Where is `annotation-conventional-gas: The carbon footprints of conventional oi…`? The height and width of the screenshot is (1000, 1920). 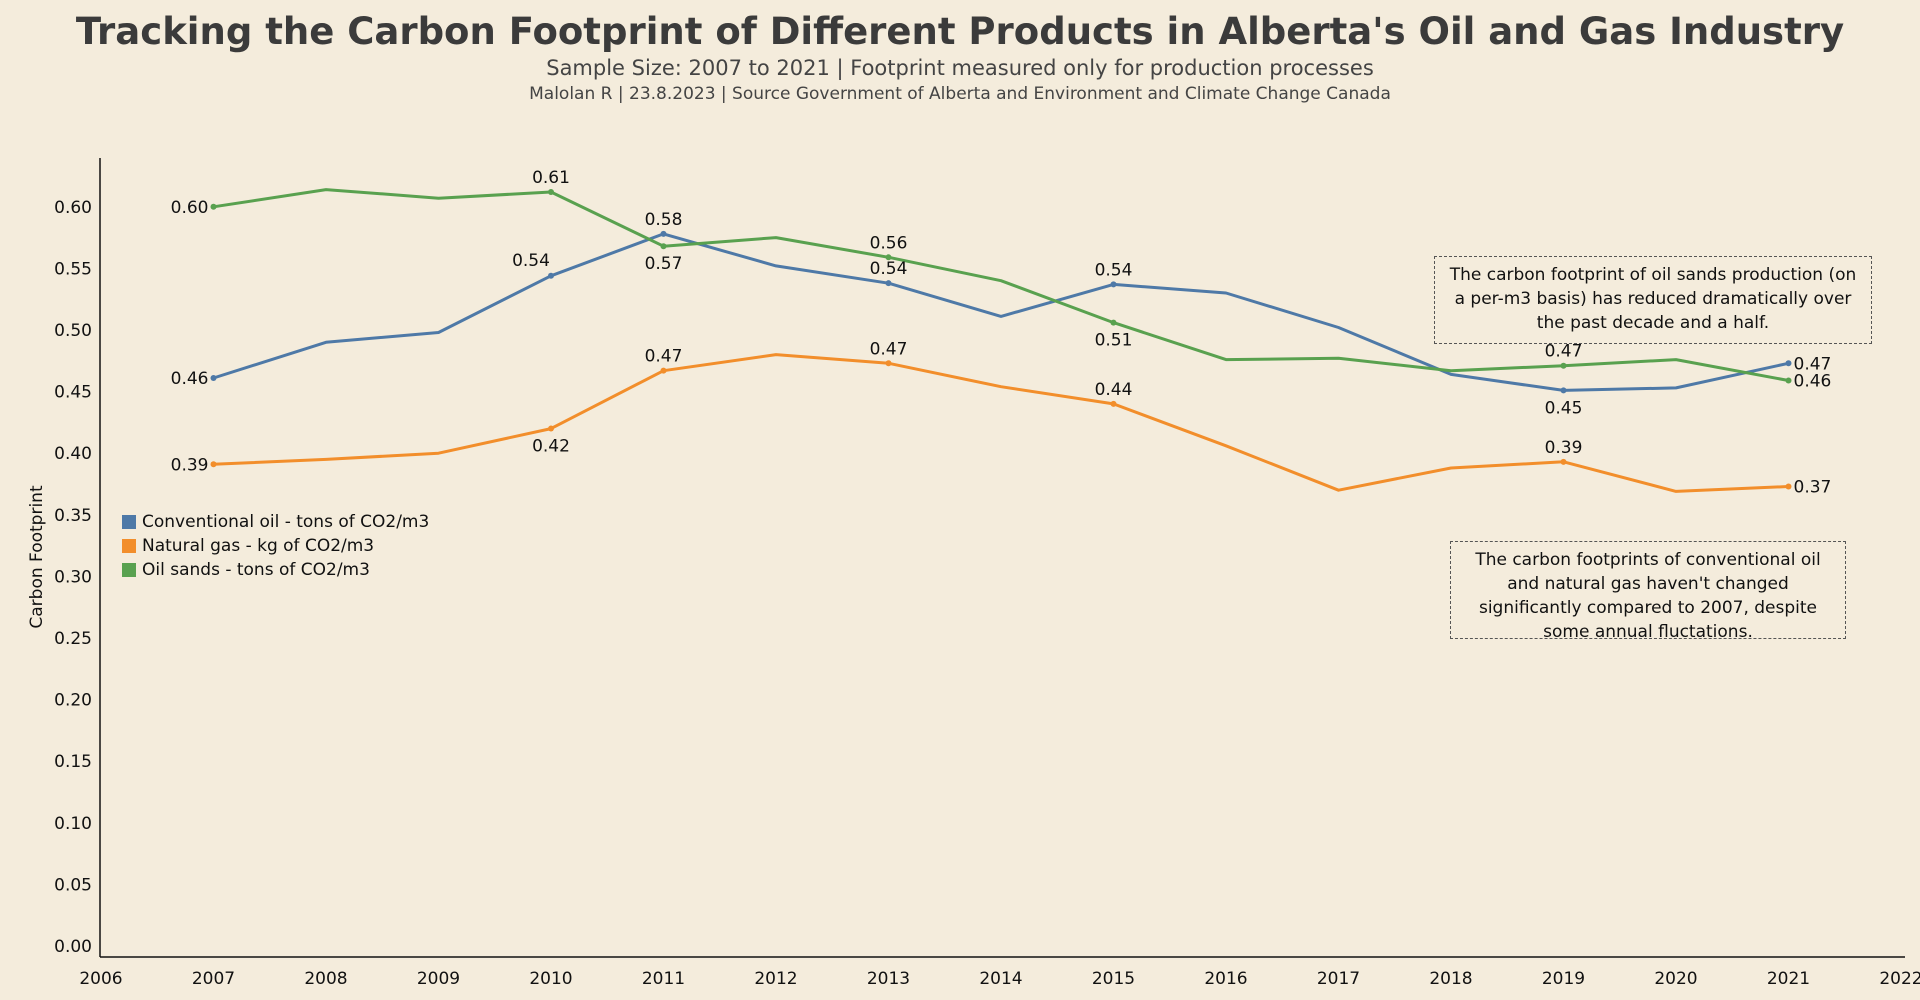 annotation-conventional-gas: The carbon footprints of conventional oi… is located at coordinates (1648, 591).